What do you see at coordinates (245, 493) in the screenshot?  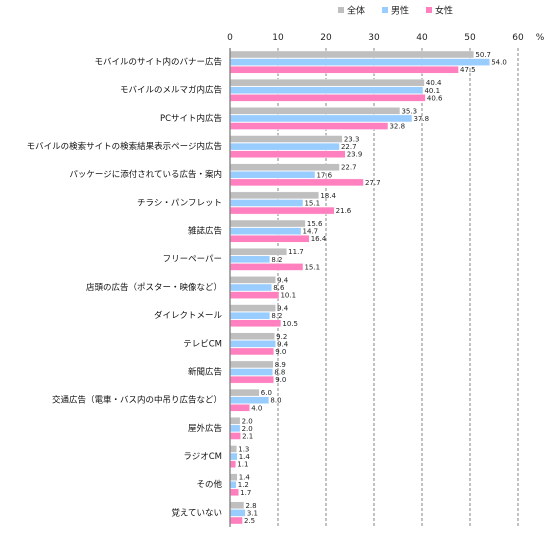 I see `data-label: 1.7` at bounding box center [245, 493].